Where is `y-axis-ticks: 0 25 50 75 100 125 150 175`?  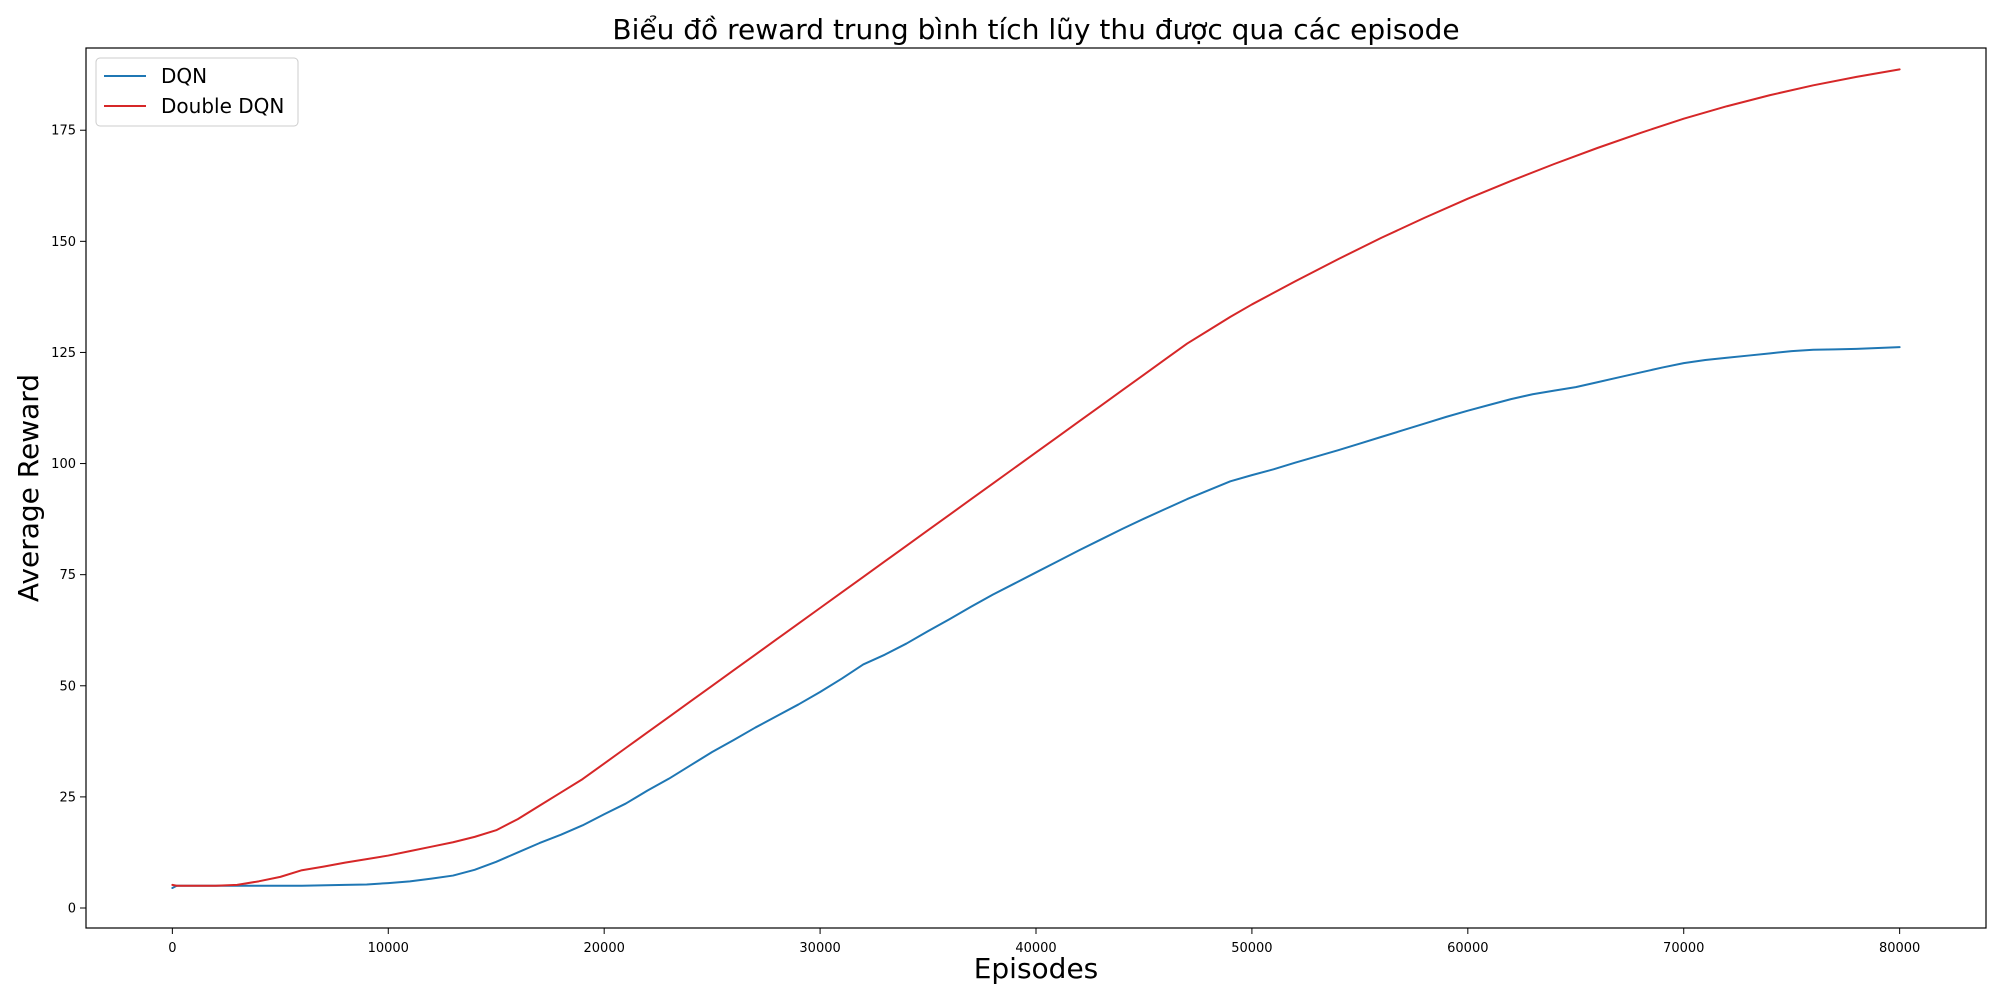 y-axis-ticks: 0 25 50 75 100 125 150 175 is located at coordinates (68, 520).